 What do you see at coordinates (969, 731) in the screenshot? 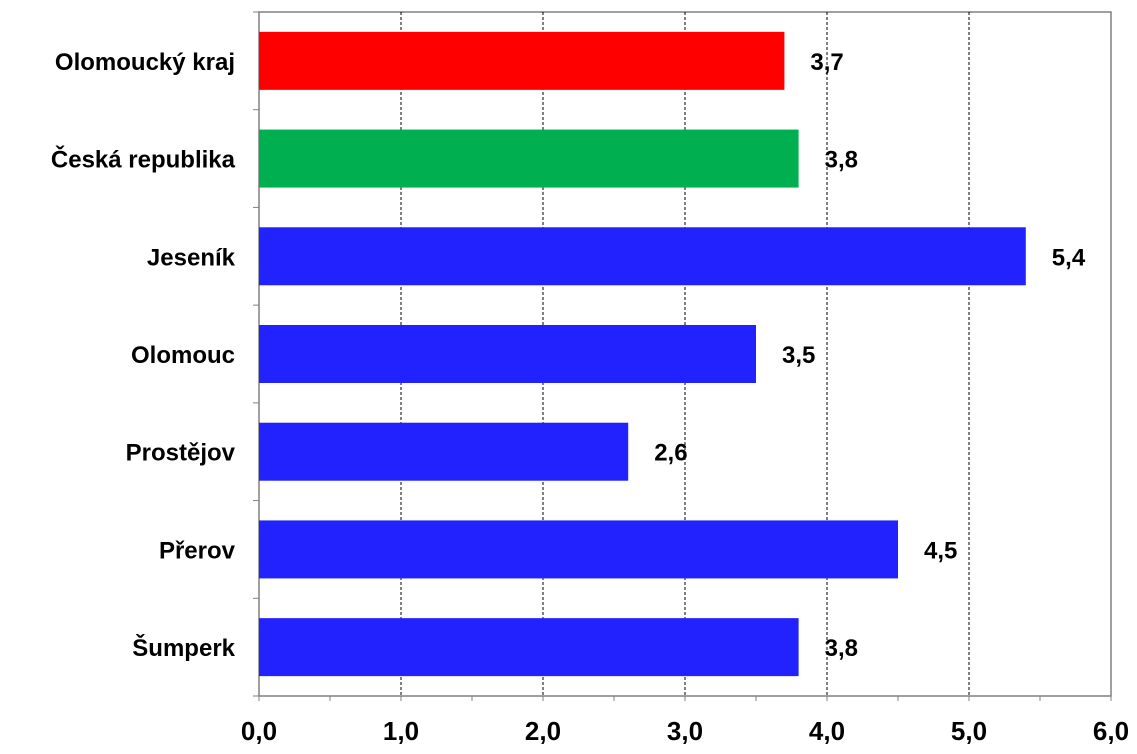
I see `x-tick-label: 5,0` at bounding box center [969, 731].